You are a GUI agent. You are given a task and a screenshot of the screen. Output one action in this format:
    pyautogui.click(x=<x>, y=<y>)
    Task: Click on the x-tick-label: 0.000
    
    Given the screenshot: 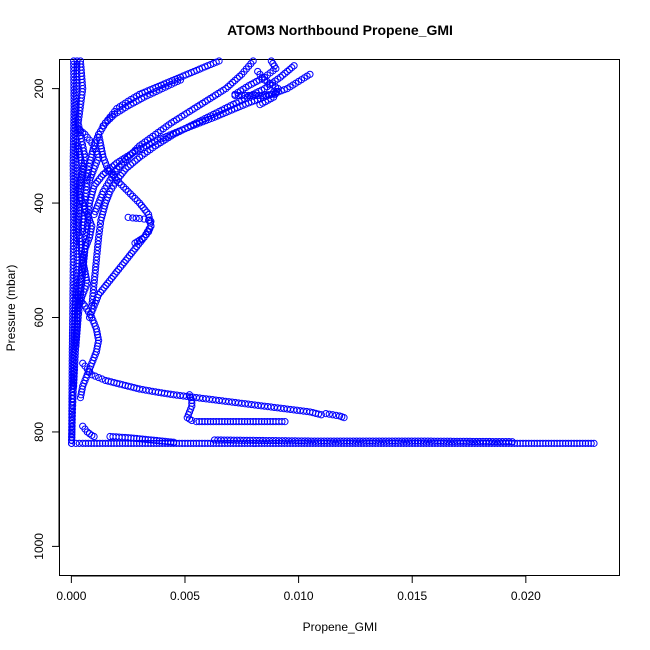 What is the action you would take?
    pyautogui.click(x=71, y=596)
    